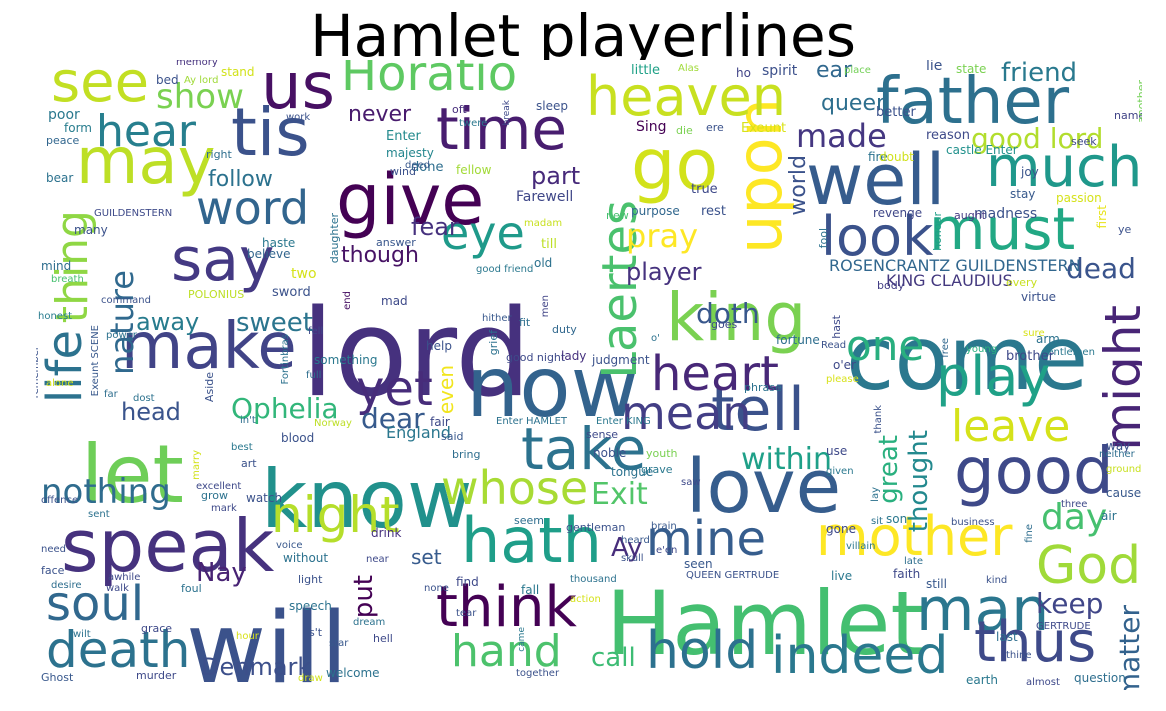 The height and width of the screenshot is (711, 1166). What do you see at coordinates (242, 447) in the screenshot?
I see `cloud-word: best` at bounding box center [242, 447].